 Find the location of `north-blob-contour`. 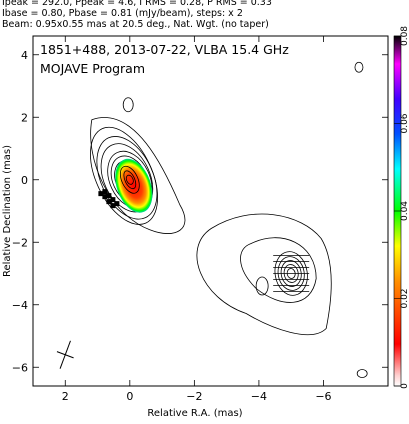

north-blob-contour is located at coordinates (128, 105).